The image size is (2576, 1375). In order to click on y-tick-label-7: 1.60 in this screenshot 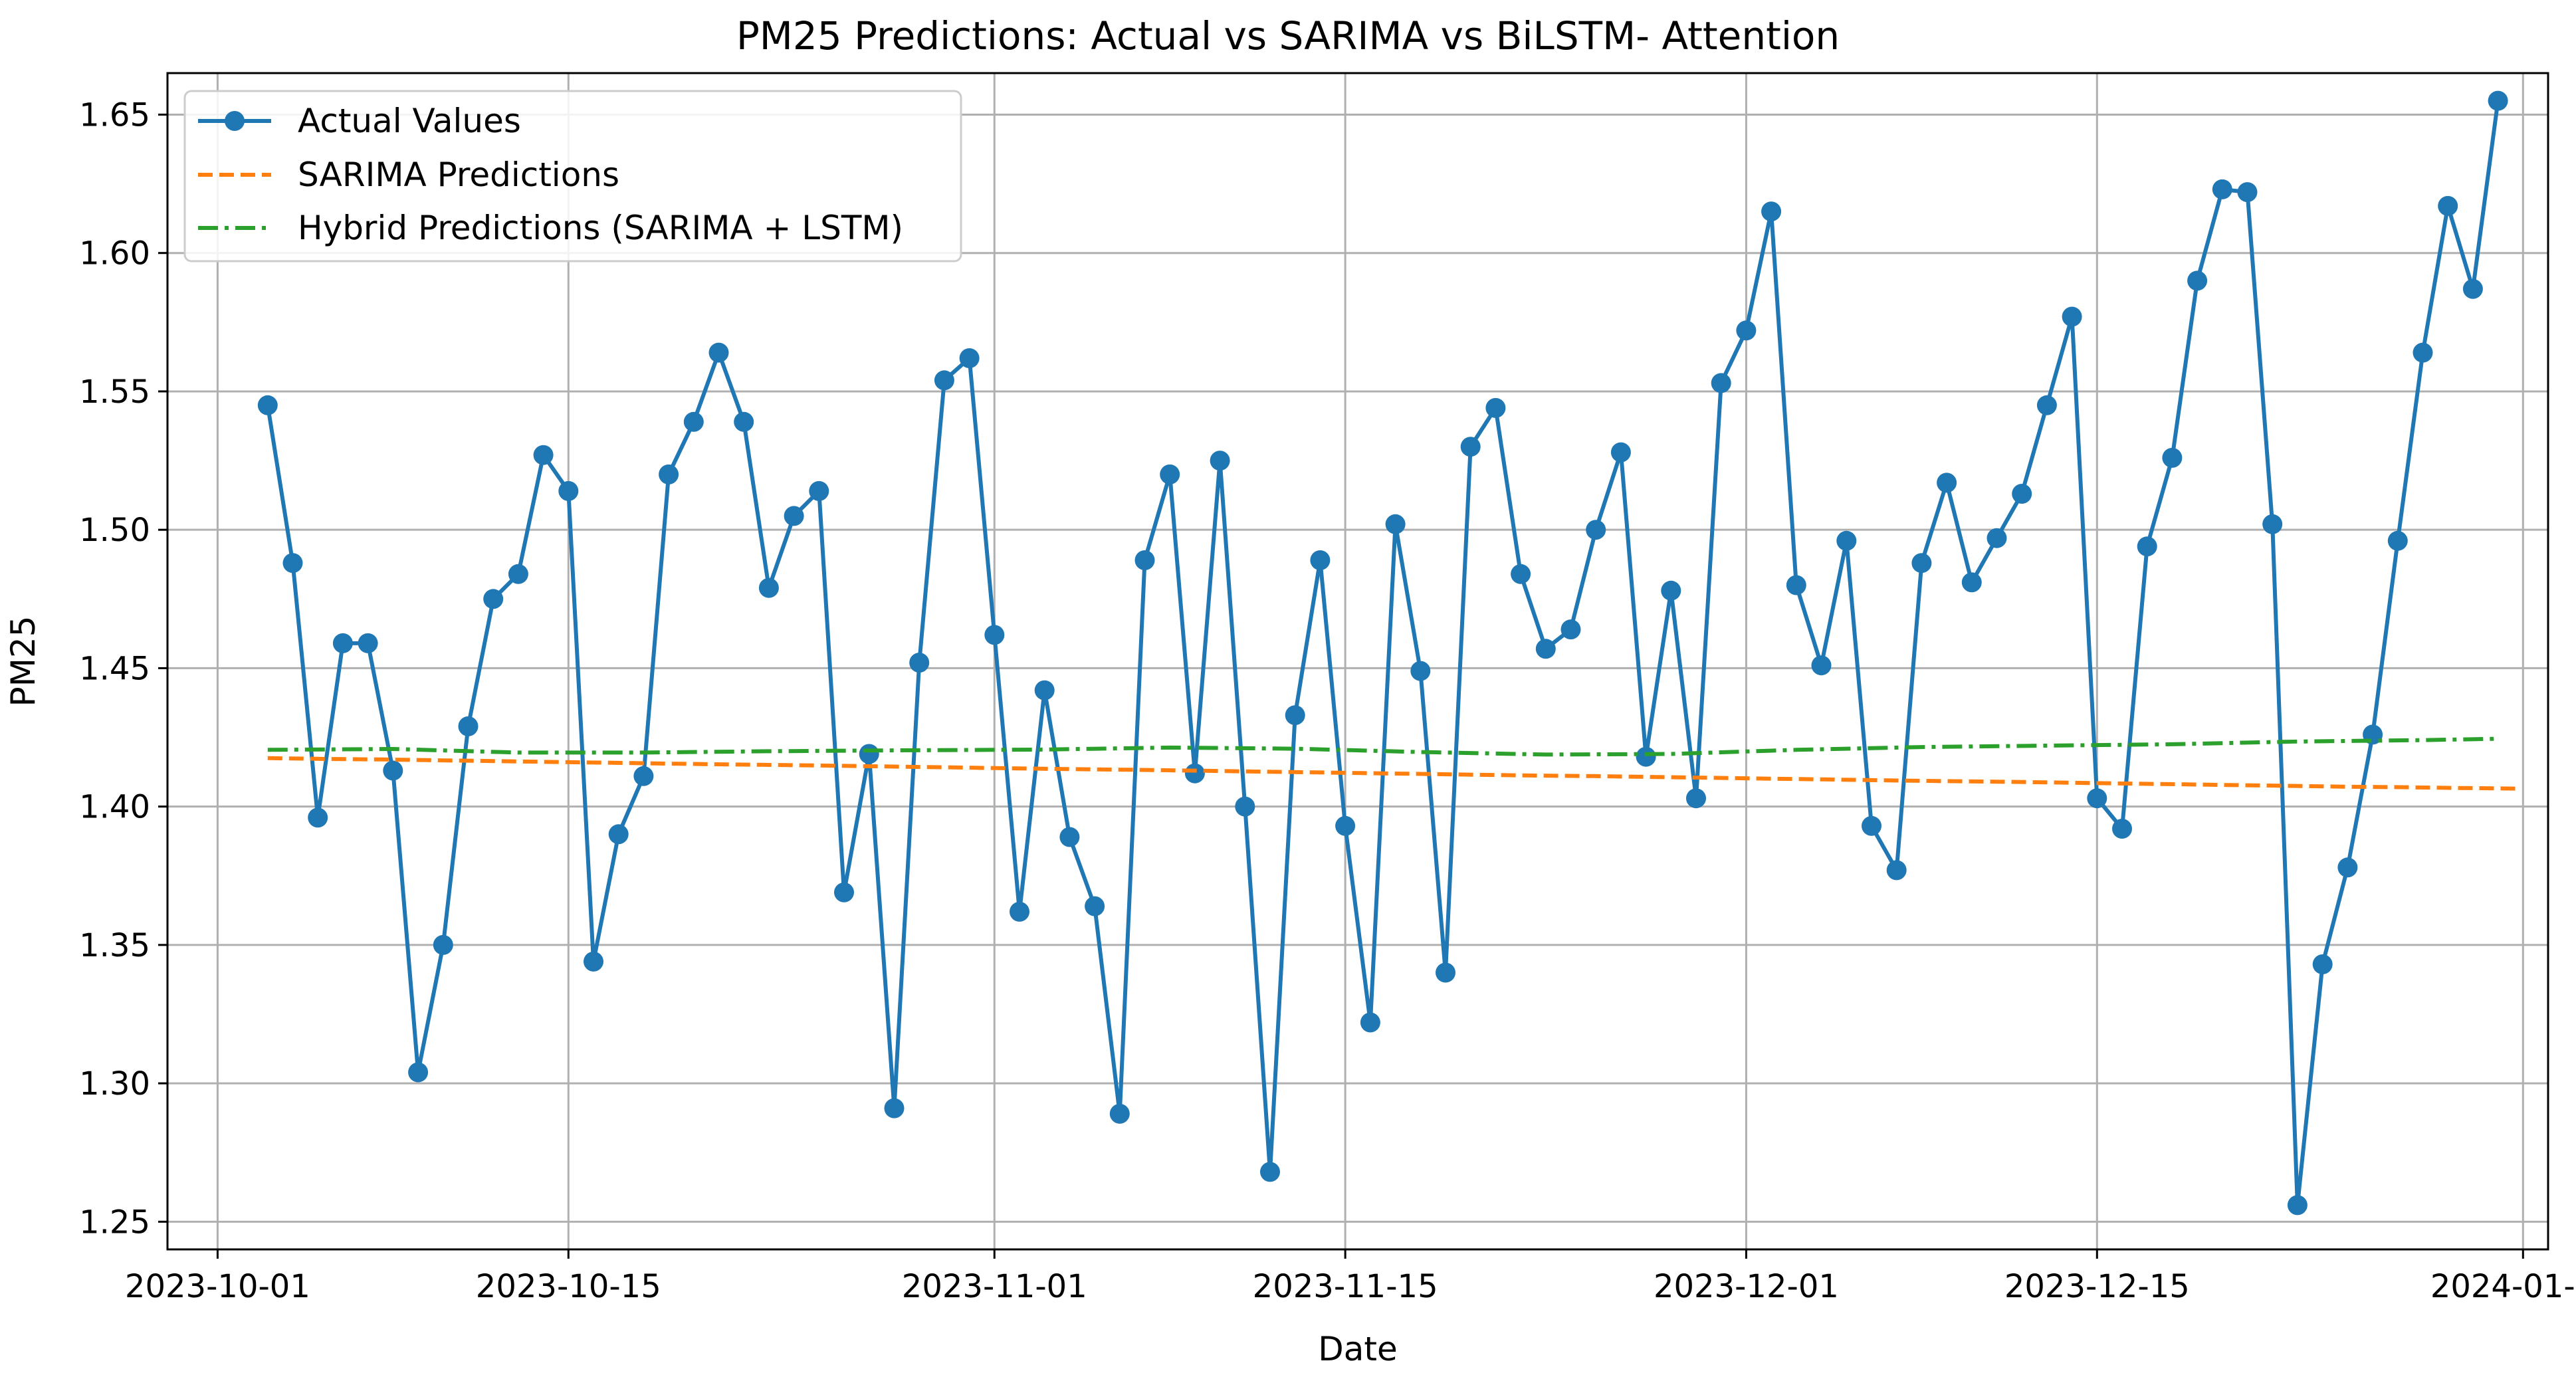, I will do `click(114, 253)`.